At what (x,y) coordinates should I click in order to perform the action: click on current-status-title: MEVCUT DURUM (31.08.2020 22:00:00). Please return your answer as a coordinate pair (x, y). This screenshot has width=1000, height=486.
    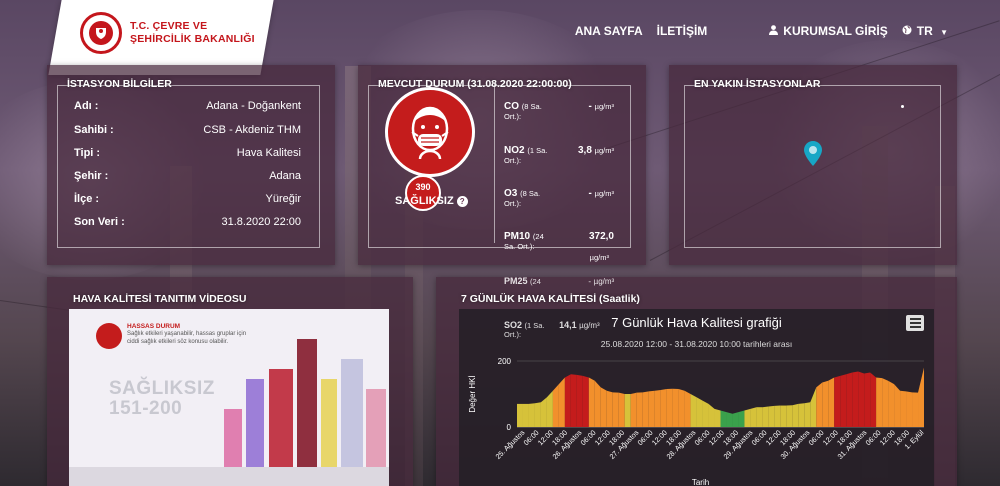
    Looking at the image, I should click on (475, 84).